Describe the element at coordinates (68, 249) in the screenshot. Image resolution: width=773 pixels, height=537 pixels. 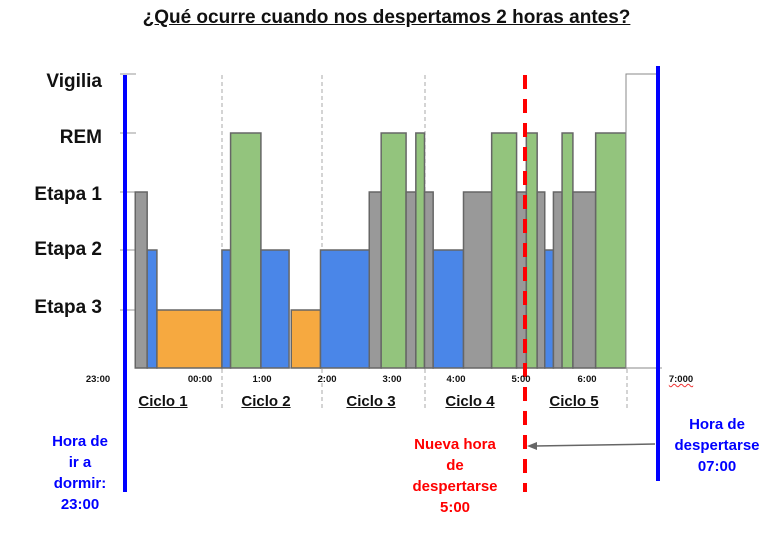
I see `stage-label-etapa2: Etapa 2` at that location.